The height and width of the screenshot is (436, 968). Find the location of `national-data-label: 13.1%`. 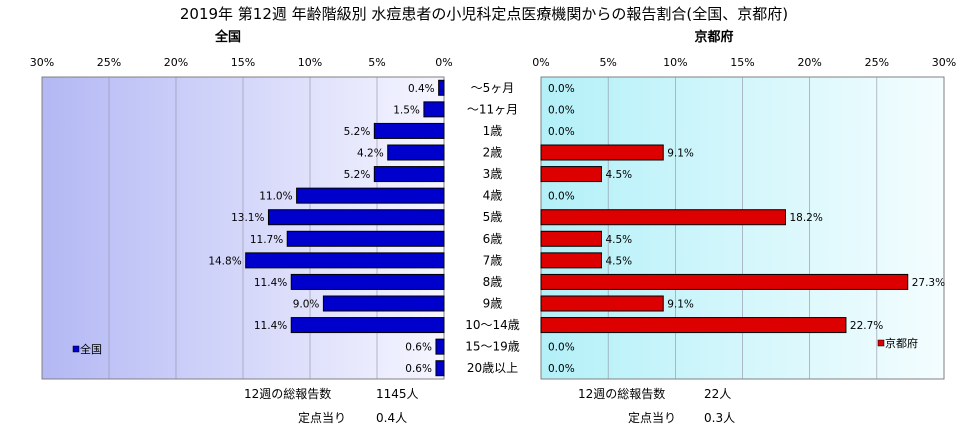

national-data-label: 13.1% is located at coordinates (247, 218).